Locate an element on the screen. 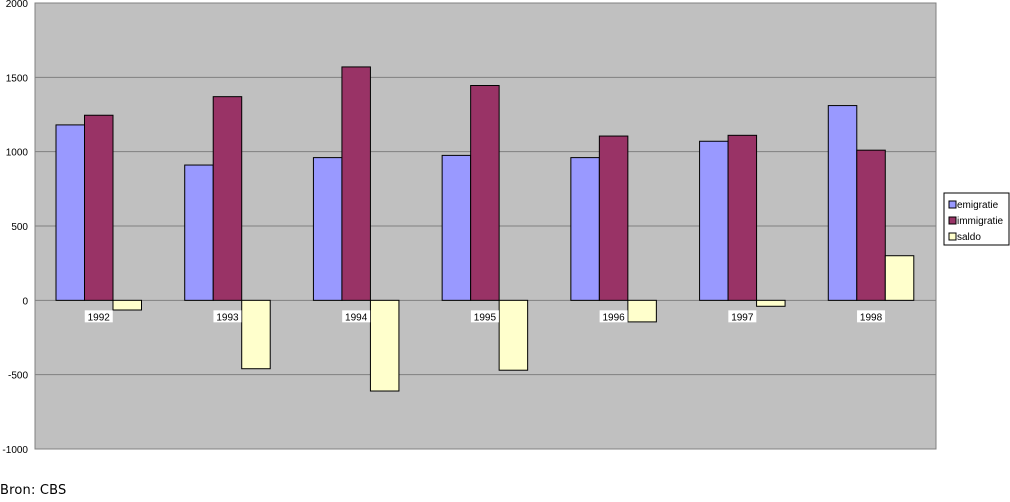 The height and width of the screenshot is (502, 1010). bar-emigratie-1996 is located at coordinates (585, 229).